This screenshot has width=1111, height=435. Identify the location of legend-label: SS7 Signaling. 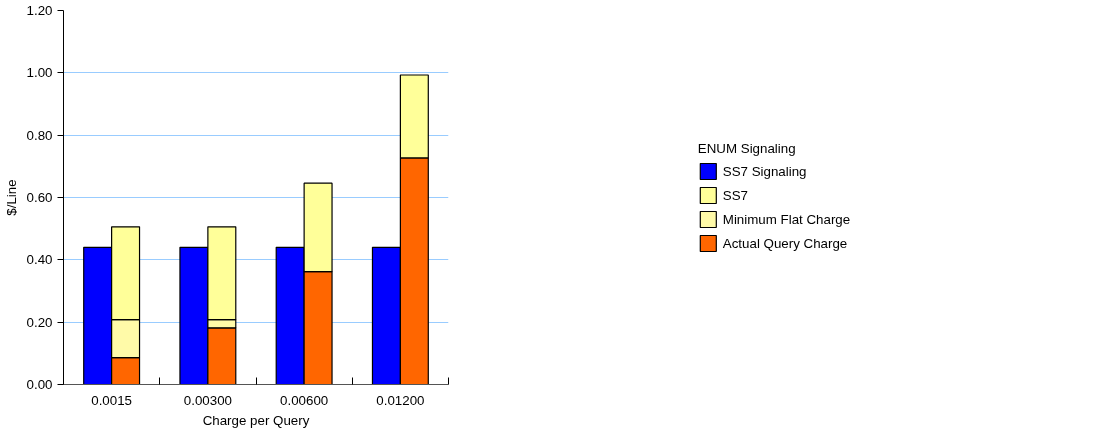
(764, 171).